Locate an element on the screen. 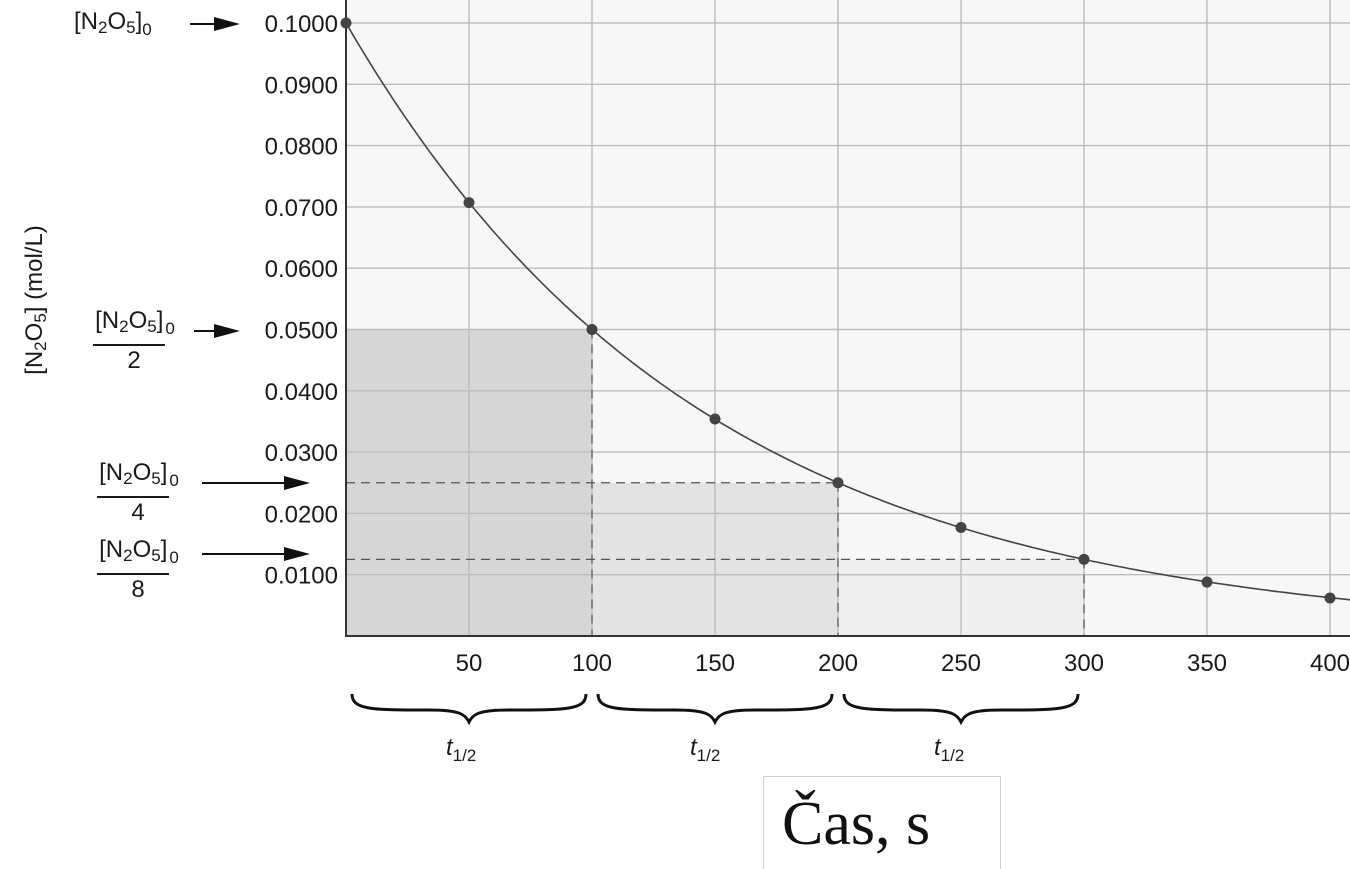 Image resolution: width=1350 pixels, height=869 pixels. x-tick-label-50: 50 is located at coordinates (469, 663).